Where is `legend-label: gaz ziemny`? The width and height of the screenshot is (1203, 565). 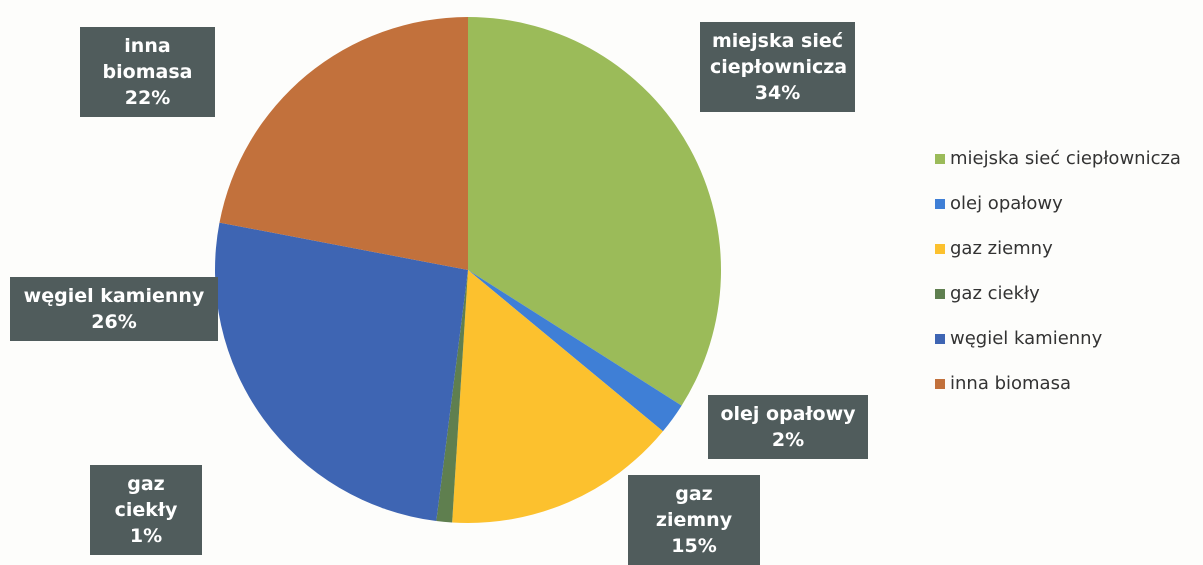
legend-label: gaz ziemny is located at coordinates (1001, 248).